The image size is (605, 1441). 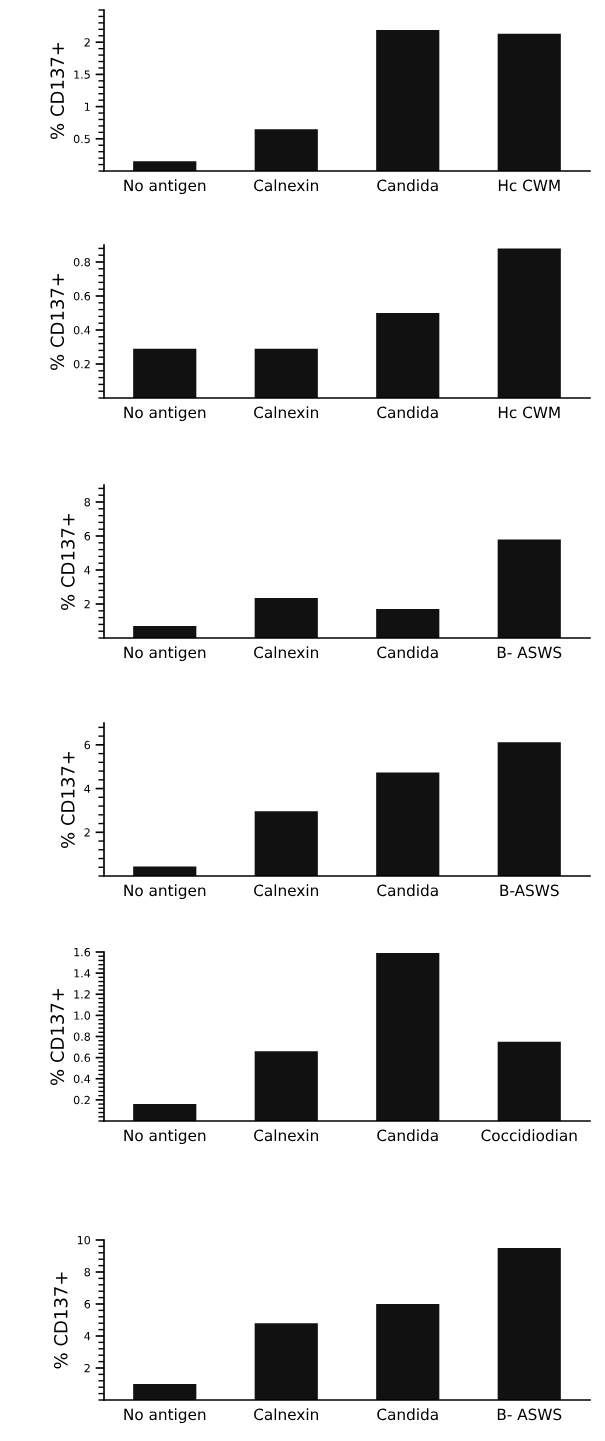 What do you see at coordinates (82, 1015) in the screenshot?
I see `y-tick-label: 1.0` at bounding box center [82, 1015].